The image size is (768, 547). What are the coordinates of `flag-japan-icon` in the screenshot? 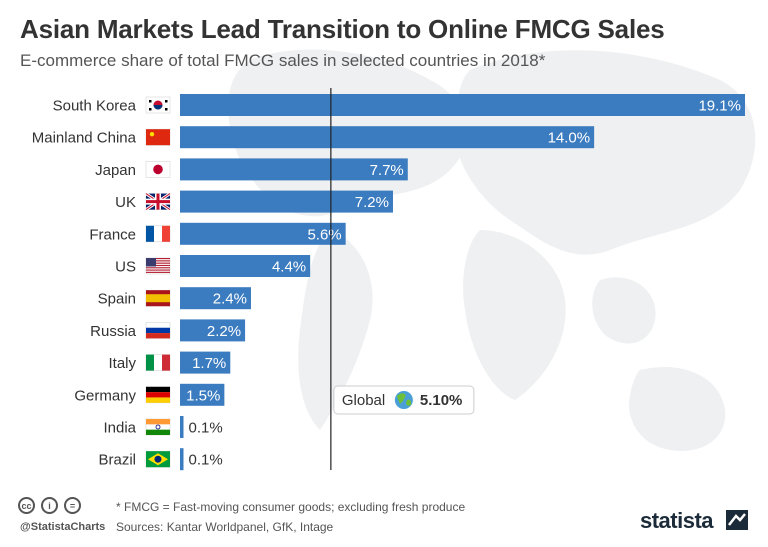 It's located at (158, 169).